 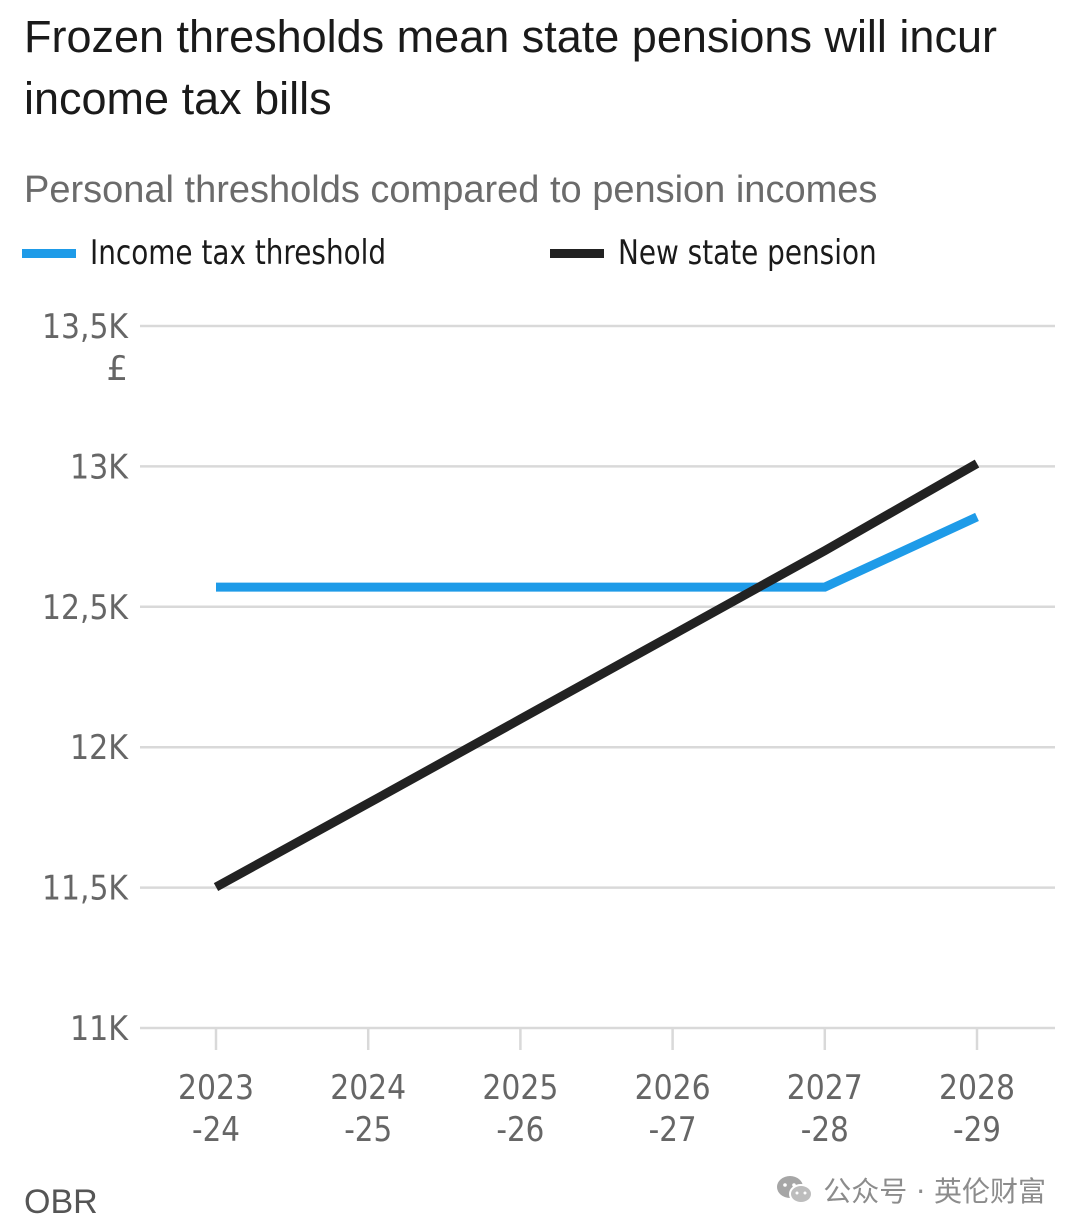 I want to click on x-tick-label: 2027, so click(x=825, y=1088).